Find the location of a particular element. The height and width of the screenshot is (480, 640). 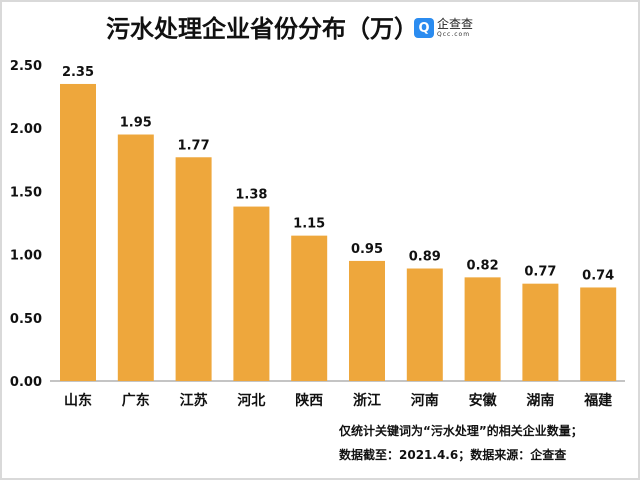

data-label: 0.89 is located at coordinates (425, 257).